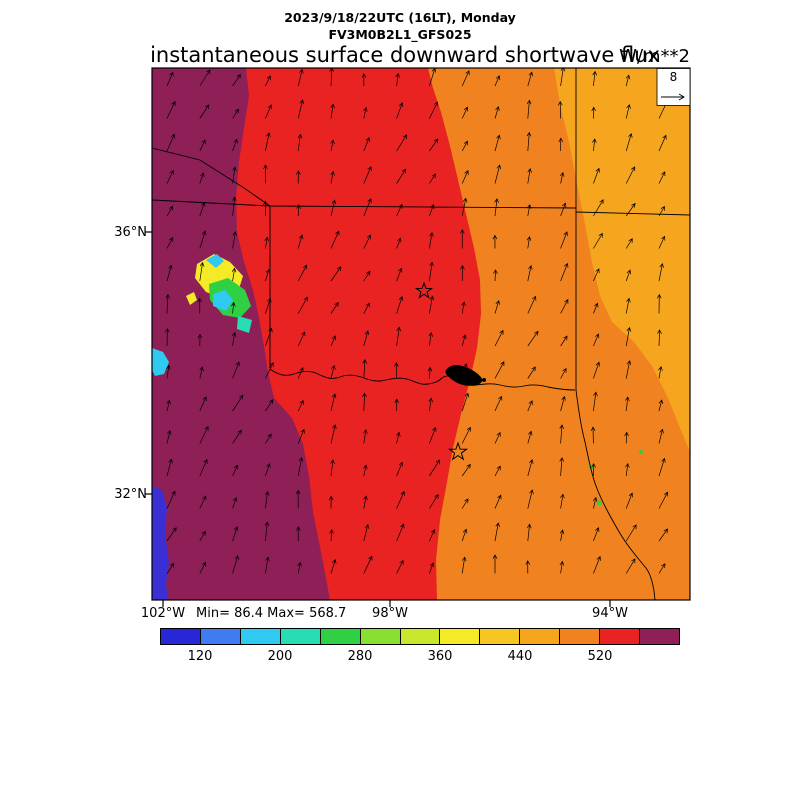 This screenshot has width=800, height=800. Describe the element at coordinates (622, 260) in the screenshot. I see `flux-region-northeast-amber` at that location.